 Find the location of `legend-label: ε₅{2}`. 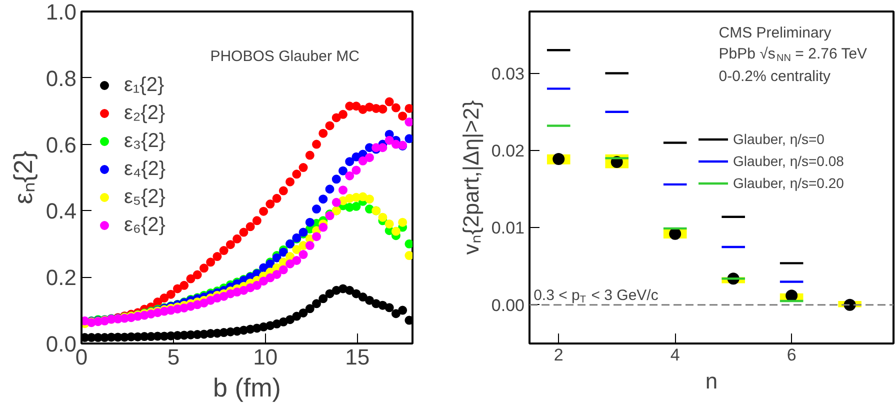

legend-label: ε₅{2} is located at coordinates (145, 197).